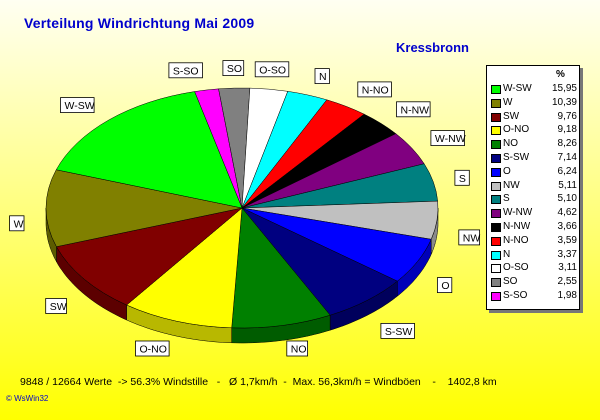  Describe the element at coordinates (510, 282) in the screenshot. I see `legend-label: SO` at that location.